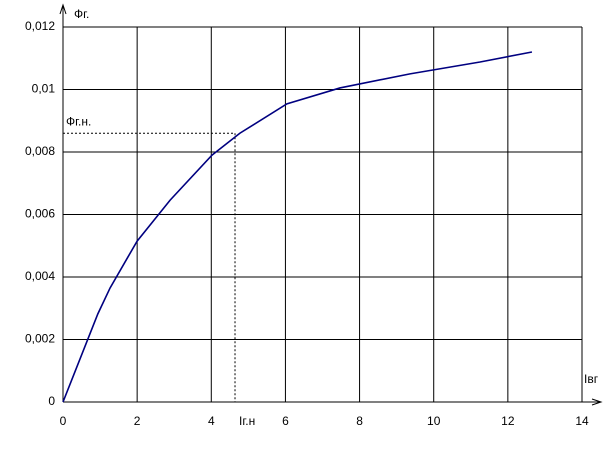 This screenshot has width=608, height=450. Describe the element at coordinates (582, 421) in the screenshot. I see `x-tick-label: 14` at that location.